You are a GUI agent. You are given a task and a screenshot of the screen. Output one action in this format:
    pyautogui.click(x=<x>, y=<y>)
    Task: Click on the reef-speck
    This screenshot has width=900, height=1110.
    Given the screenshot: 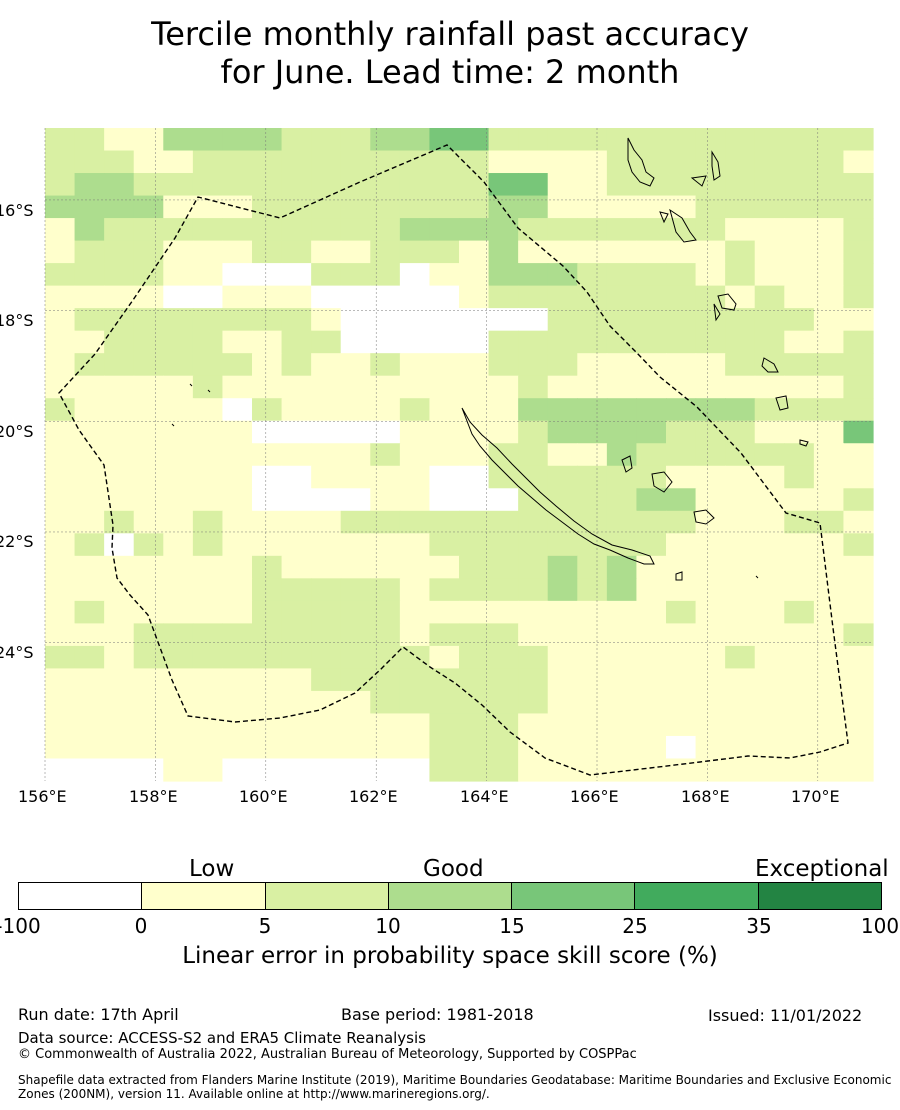 What is the action you would take?
    pyautogui.click(x=209, y=391)
    